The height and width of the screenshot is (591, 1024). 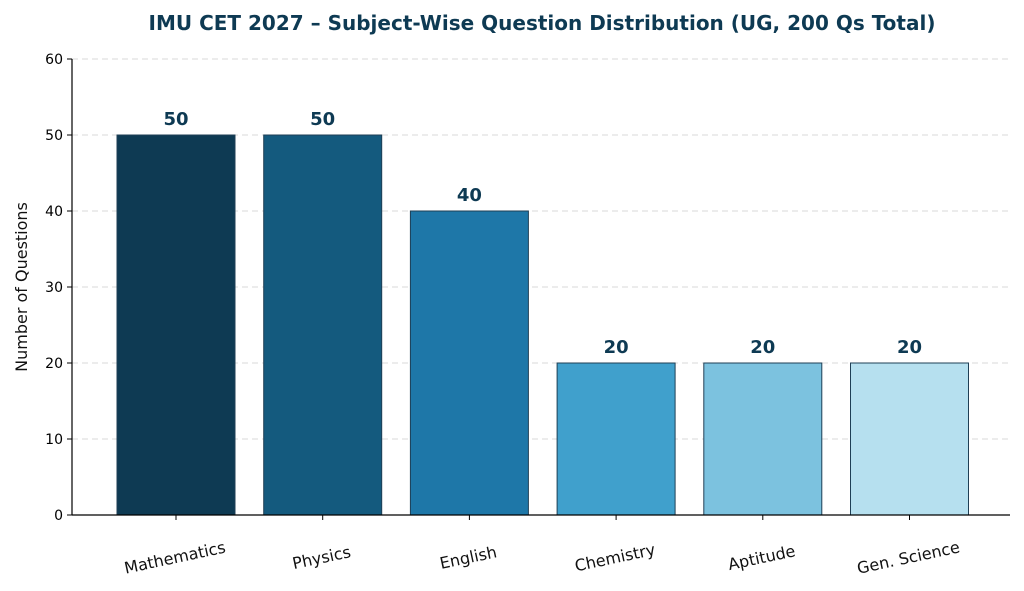 I want to click on y-tick-label: 10, so click(x=54, y=440).